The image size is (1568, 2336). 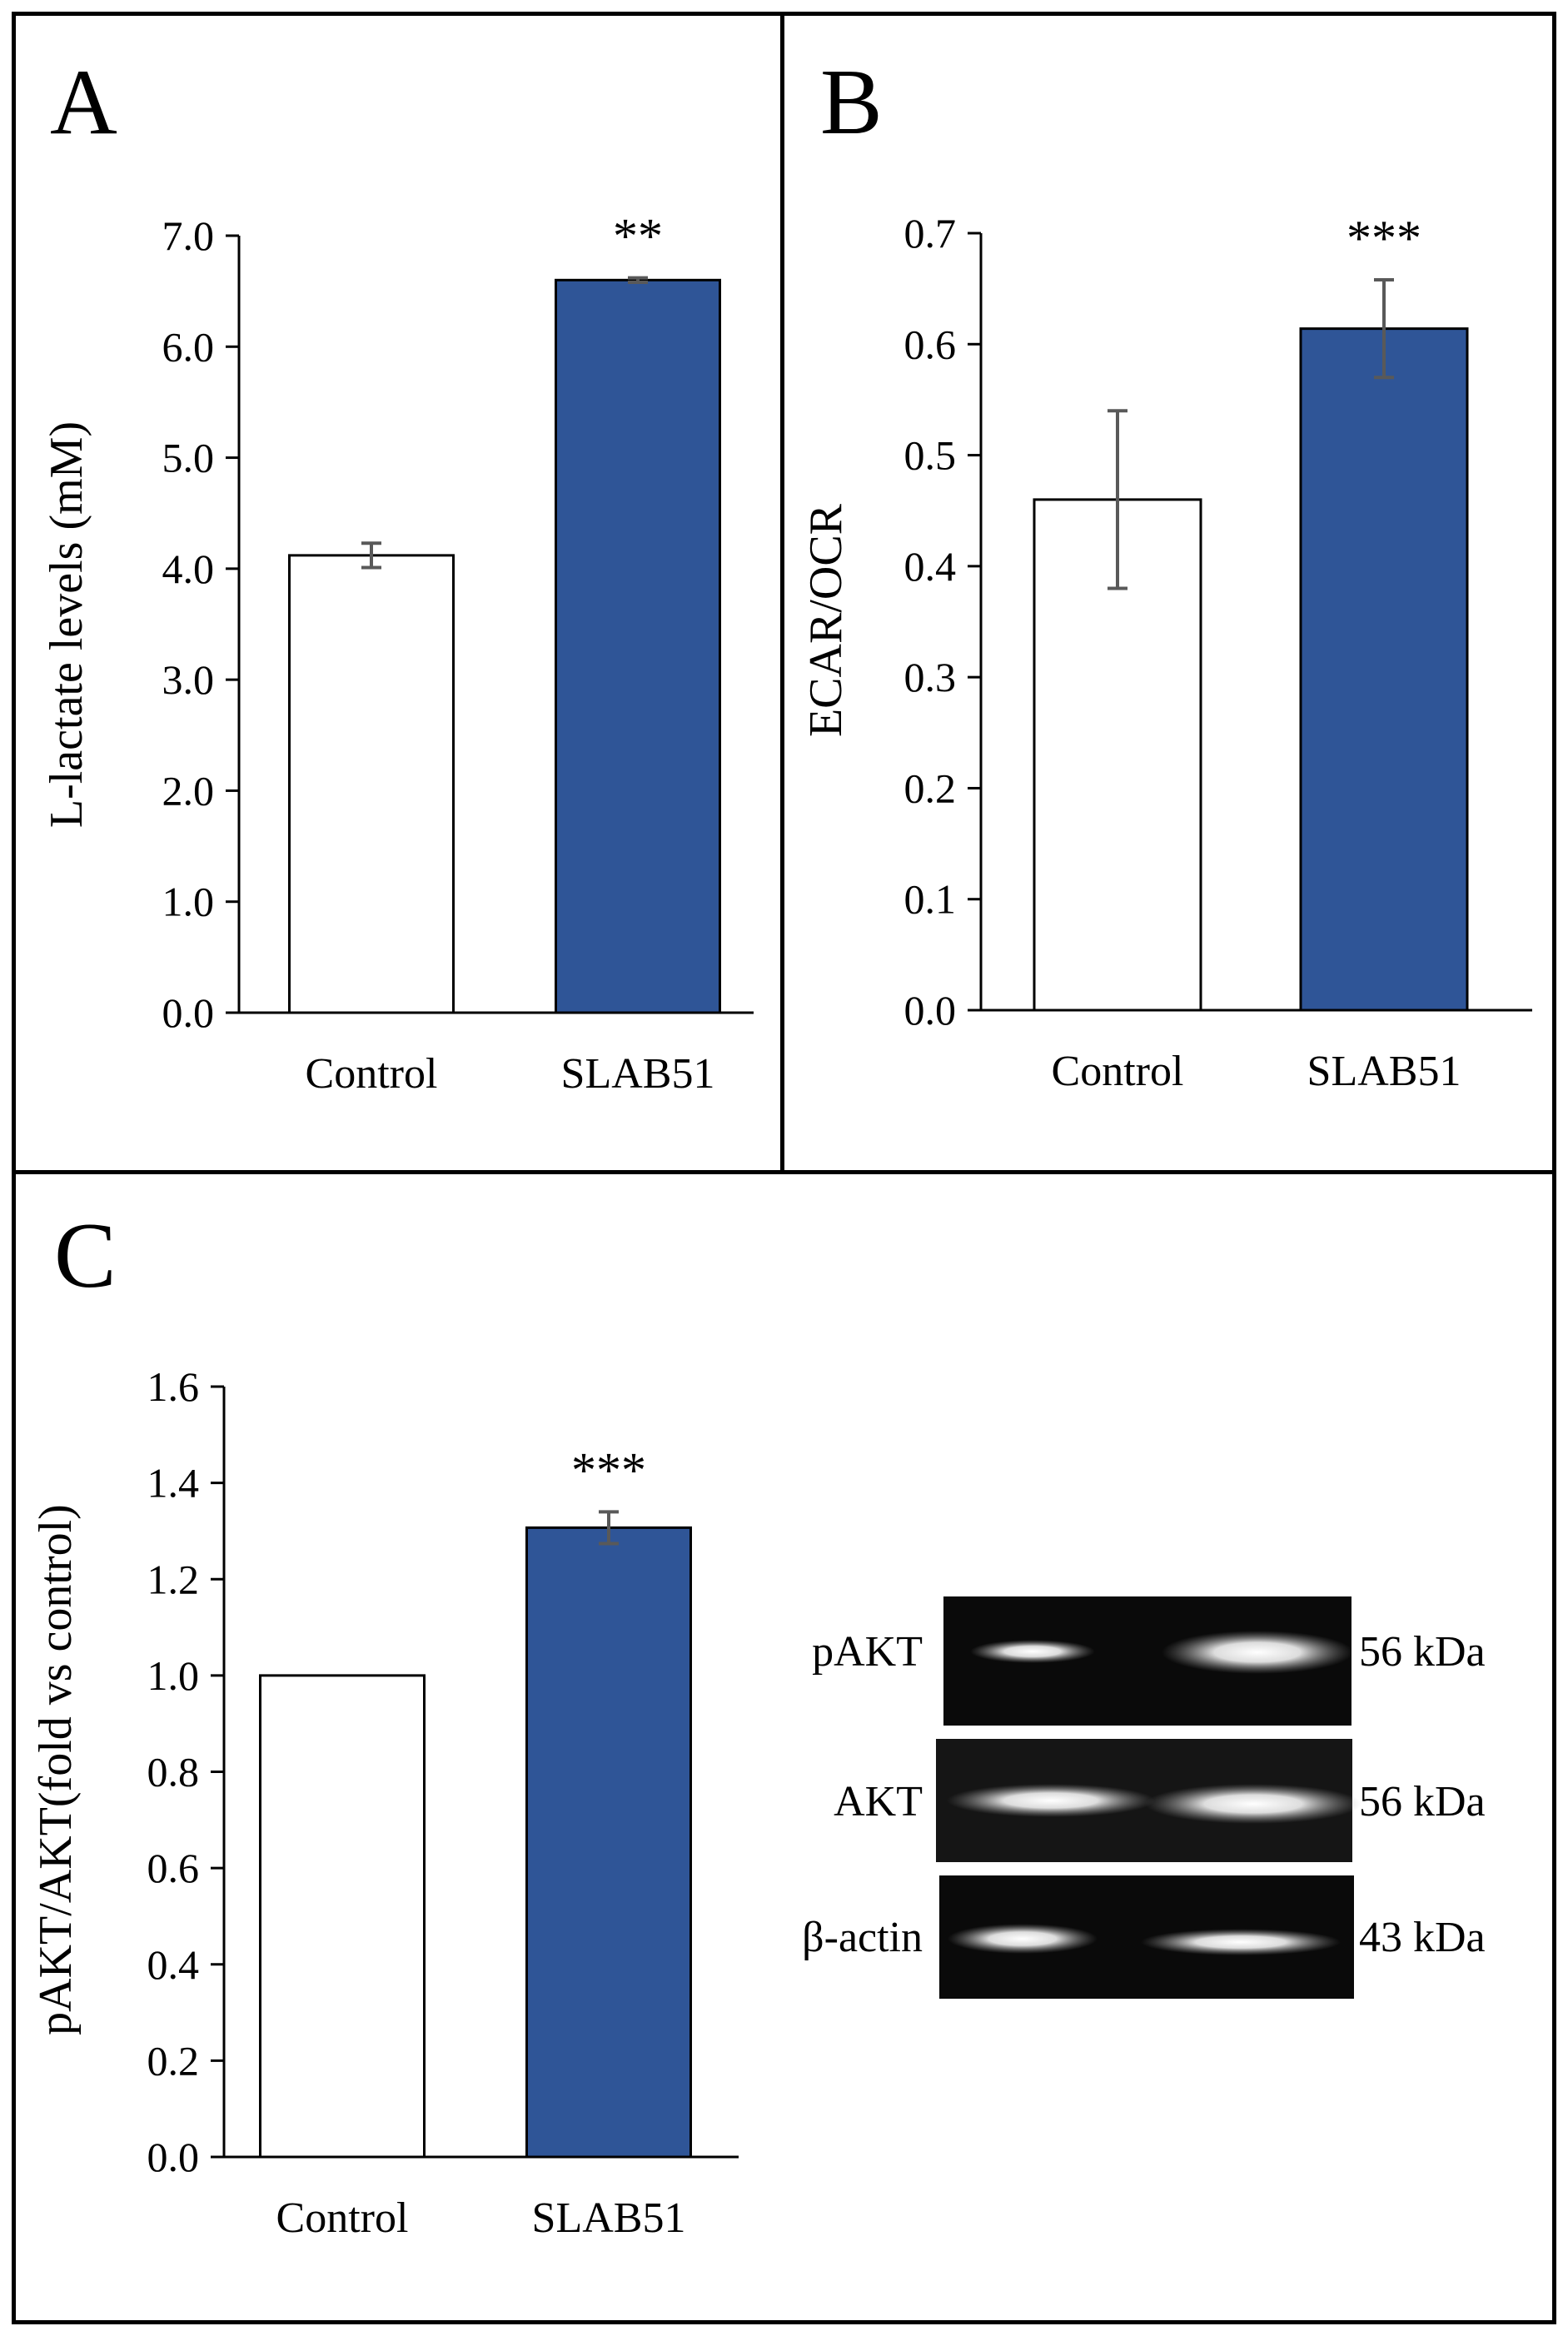 I want to click on panel-label-a: A, so click(x=84, y=102).